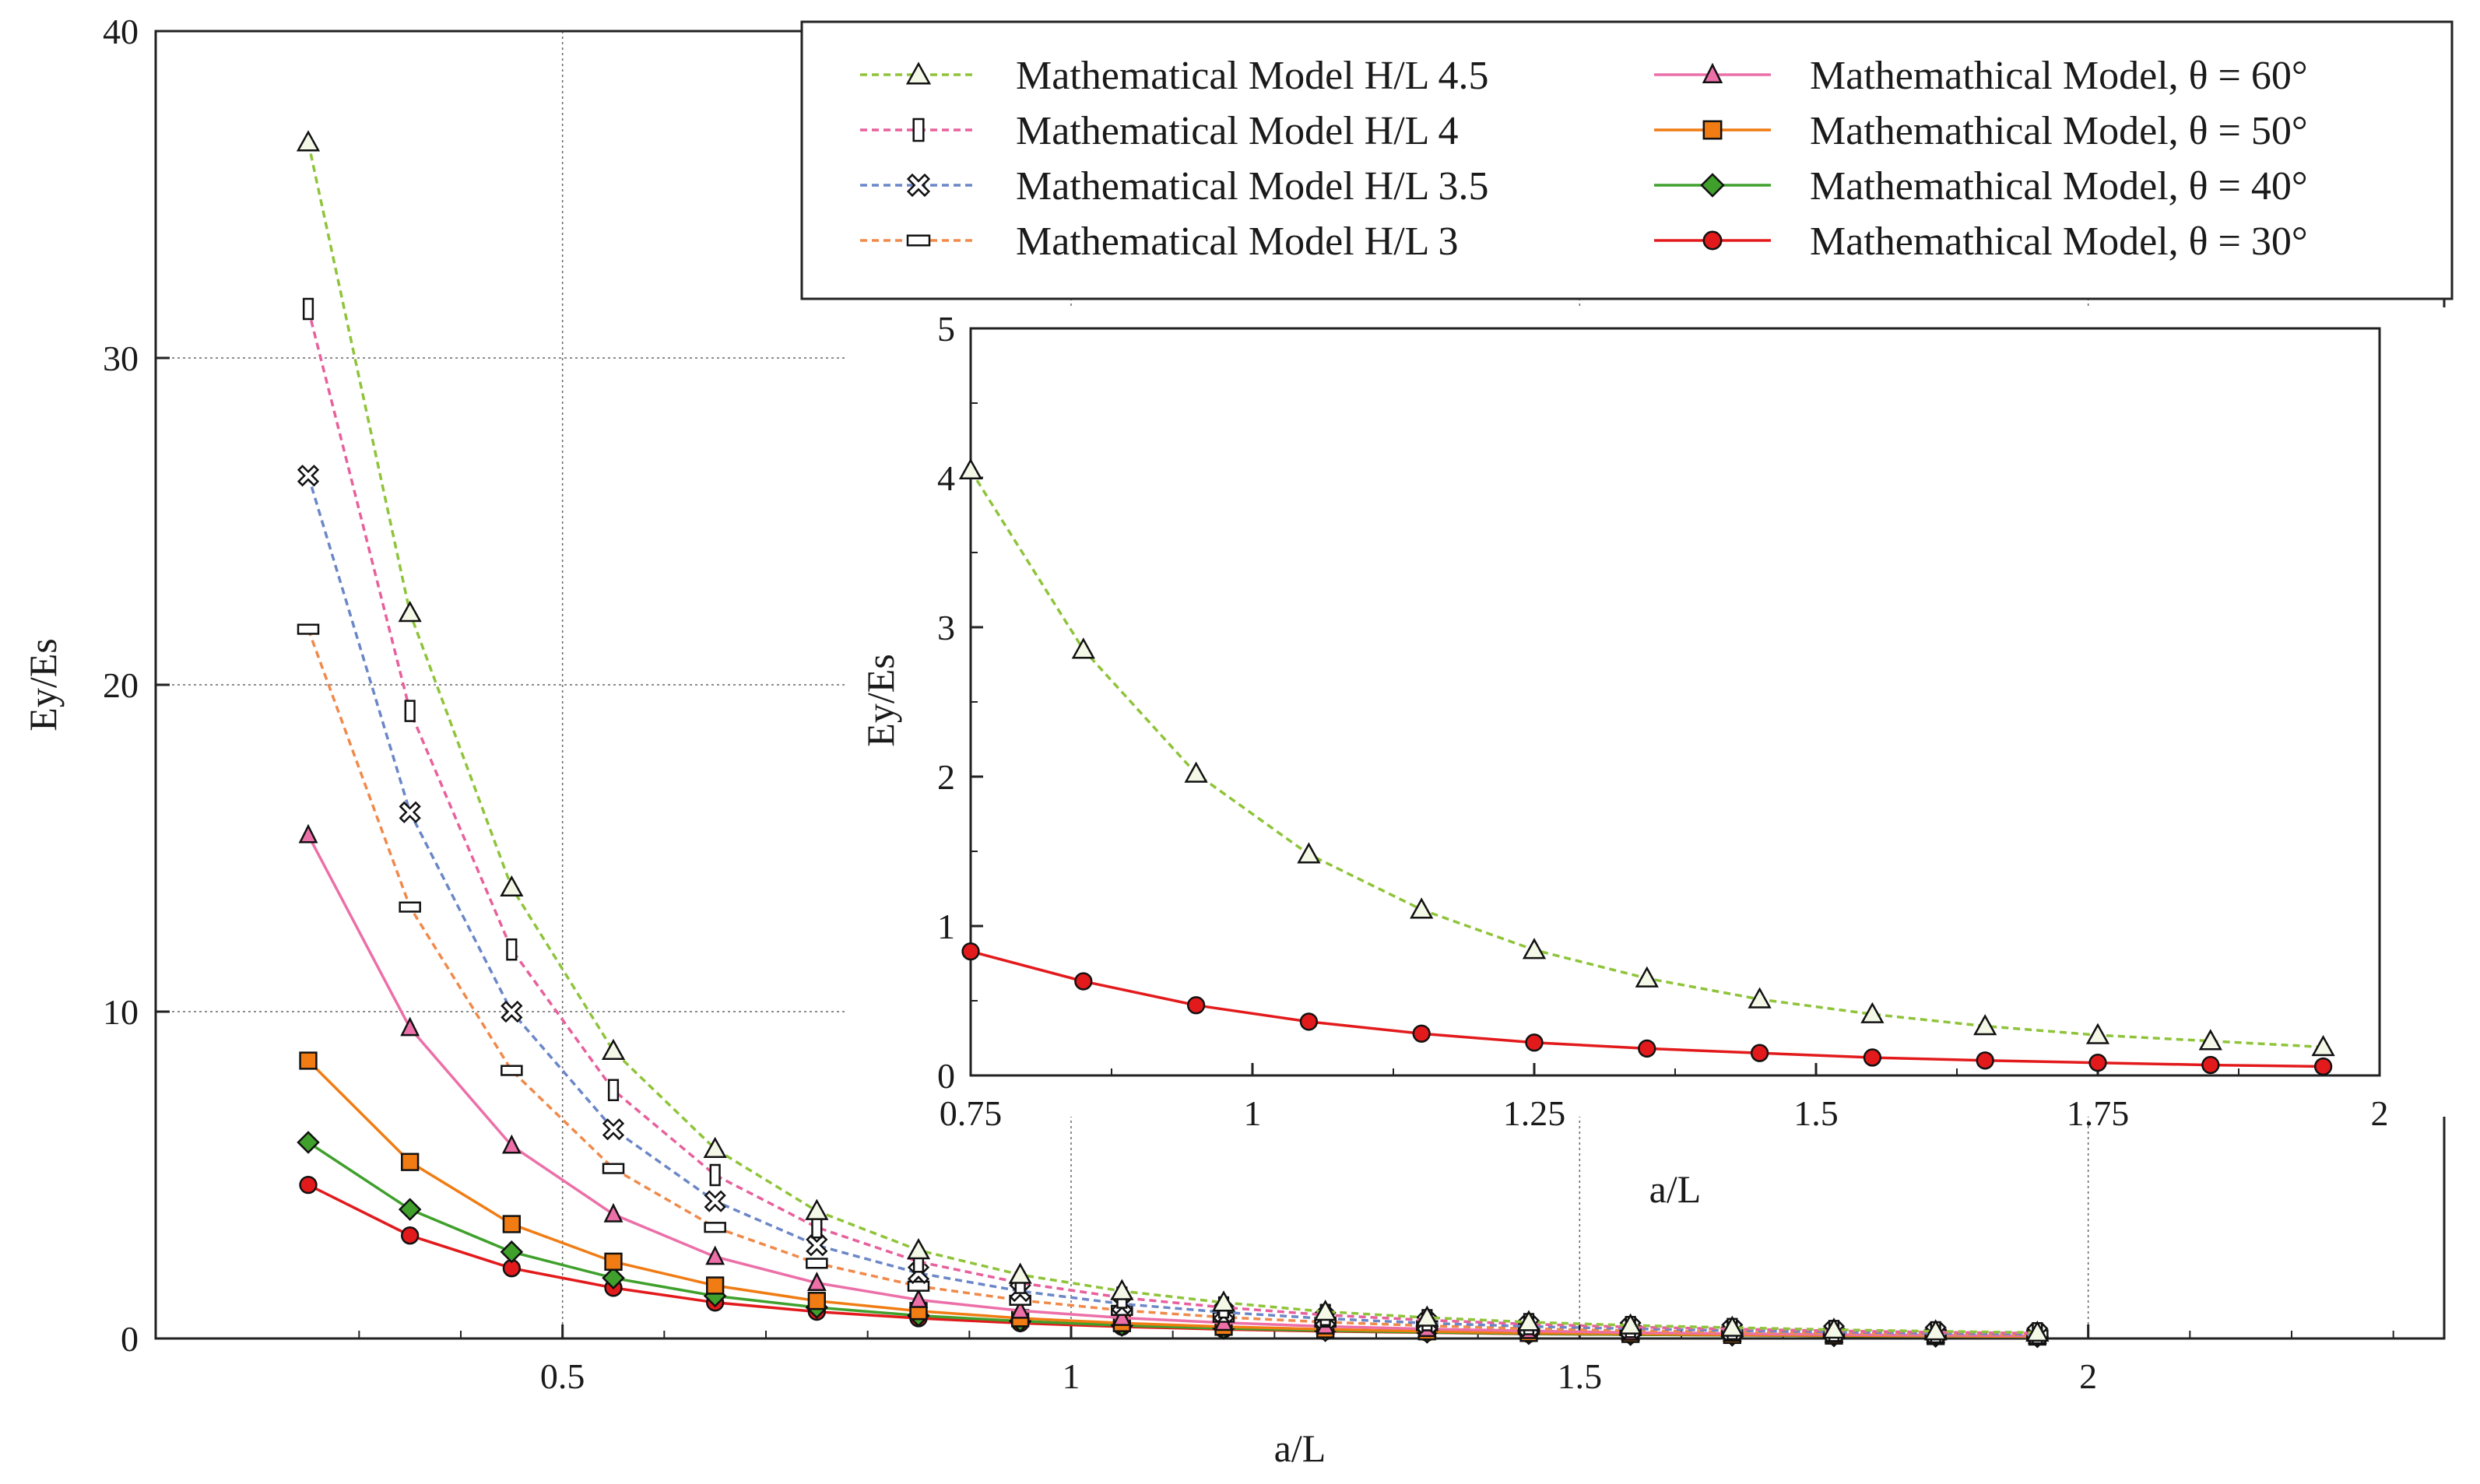  I want to click on inset-series-th30, so click(1647, 1009).